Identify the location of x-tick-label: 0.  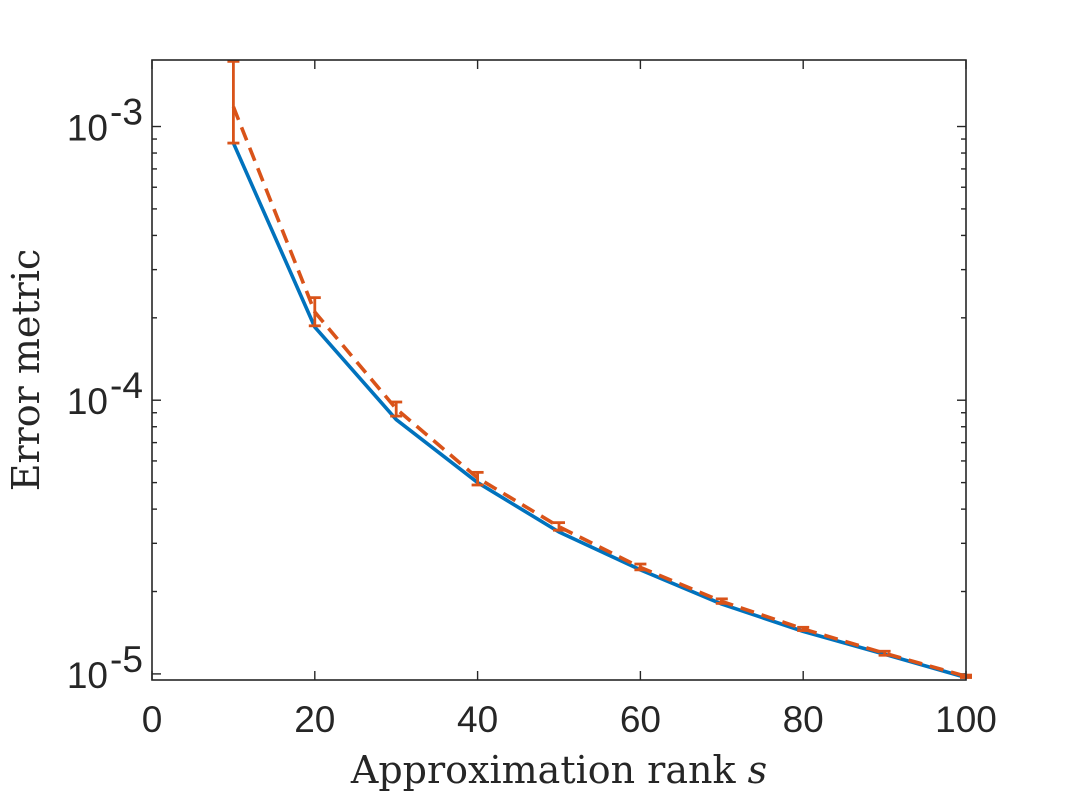
(152, 719).